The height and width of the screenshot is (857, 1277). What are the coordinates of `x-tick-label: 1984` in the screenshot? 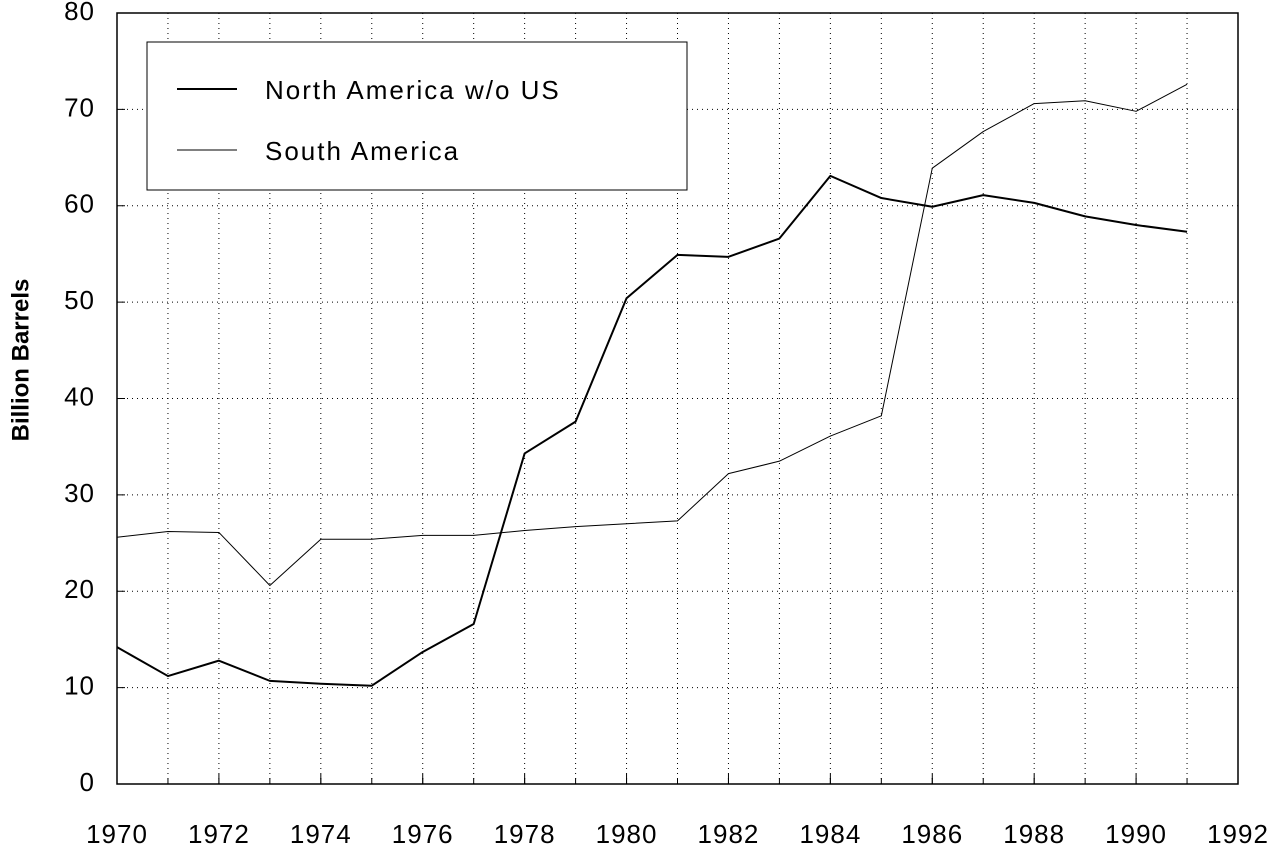 It's located at (830, 834).